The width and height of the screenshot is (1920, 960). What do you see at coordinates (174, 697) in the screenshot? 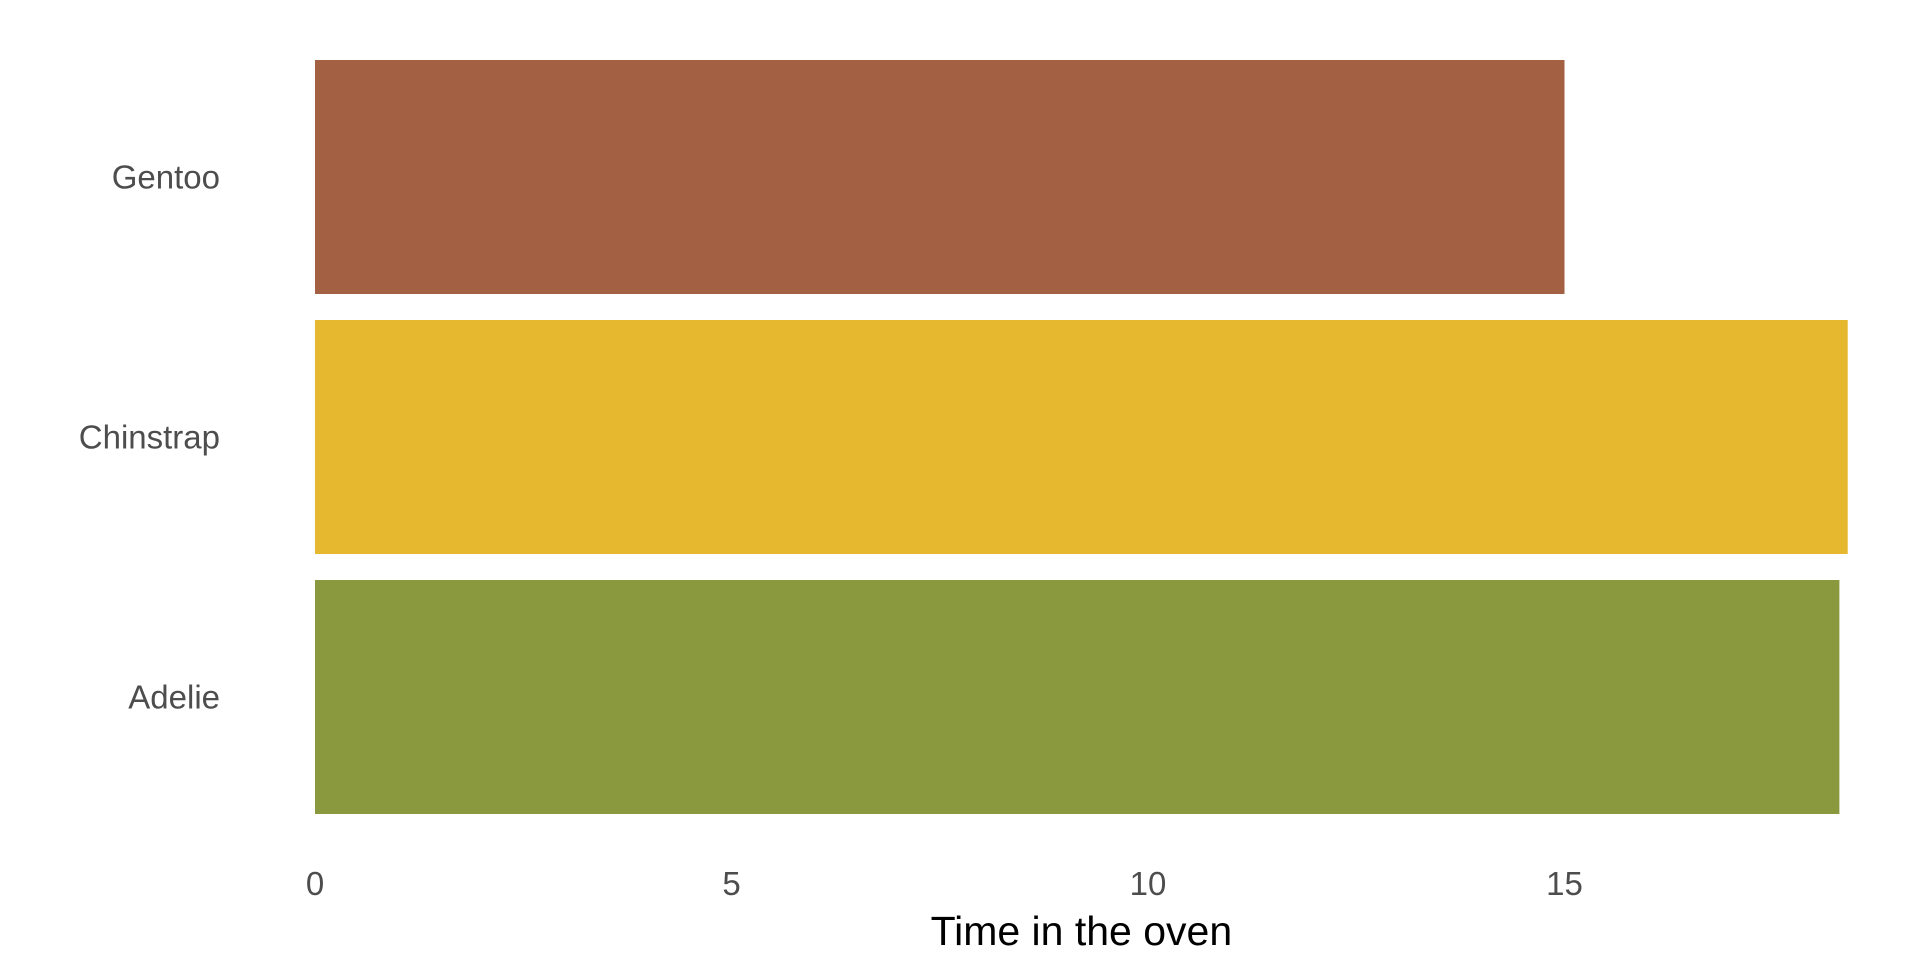
I see `category-label-adelie: Adelie` at bounding box center [174, 697].